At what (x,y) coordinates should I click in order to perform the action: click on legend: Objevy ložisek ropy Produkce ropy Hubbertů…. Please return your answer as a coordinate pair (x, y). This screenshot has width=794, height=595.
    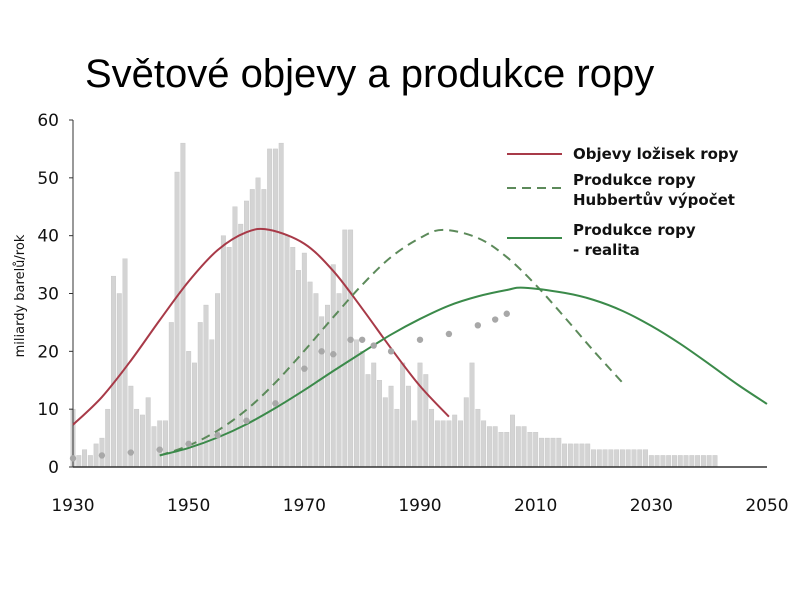
    Looking at the image, I should click on (623, 202).